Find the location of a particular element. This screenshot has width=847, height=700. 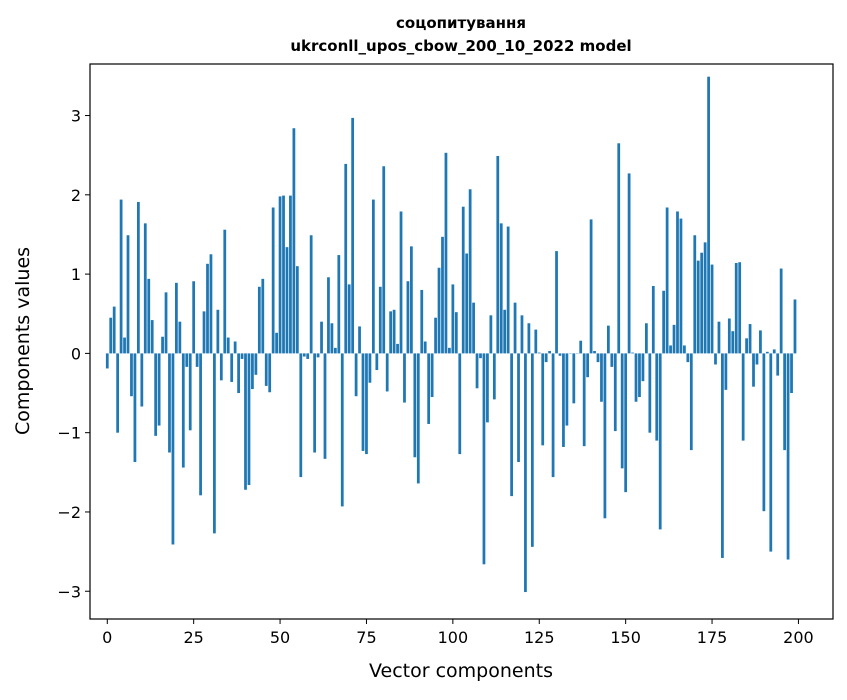

y-tick-label: 0 is located at coordinates (76, 353).